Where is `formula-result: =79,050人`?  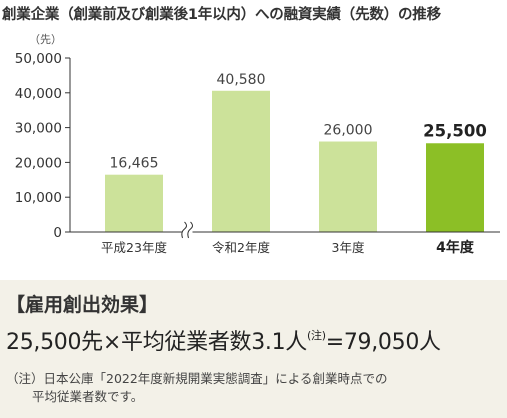 formula-result: =79,050人 is located at coordinates (383, 342).